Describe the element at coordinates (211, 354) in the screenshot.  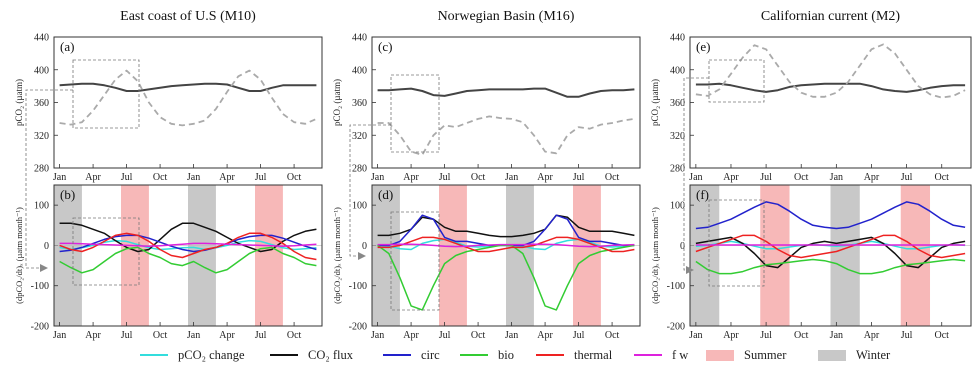
I see `legend-label: pCO₂ change` at that location.